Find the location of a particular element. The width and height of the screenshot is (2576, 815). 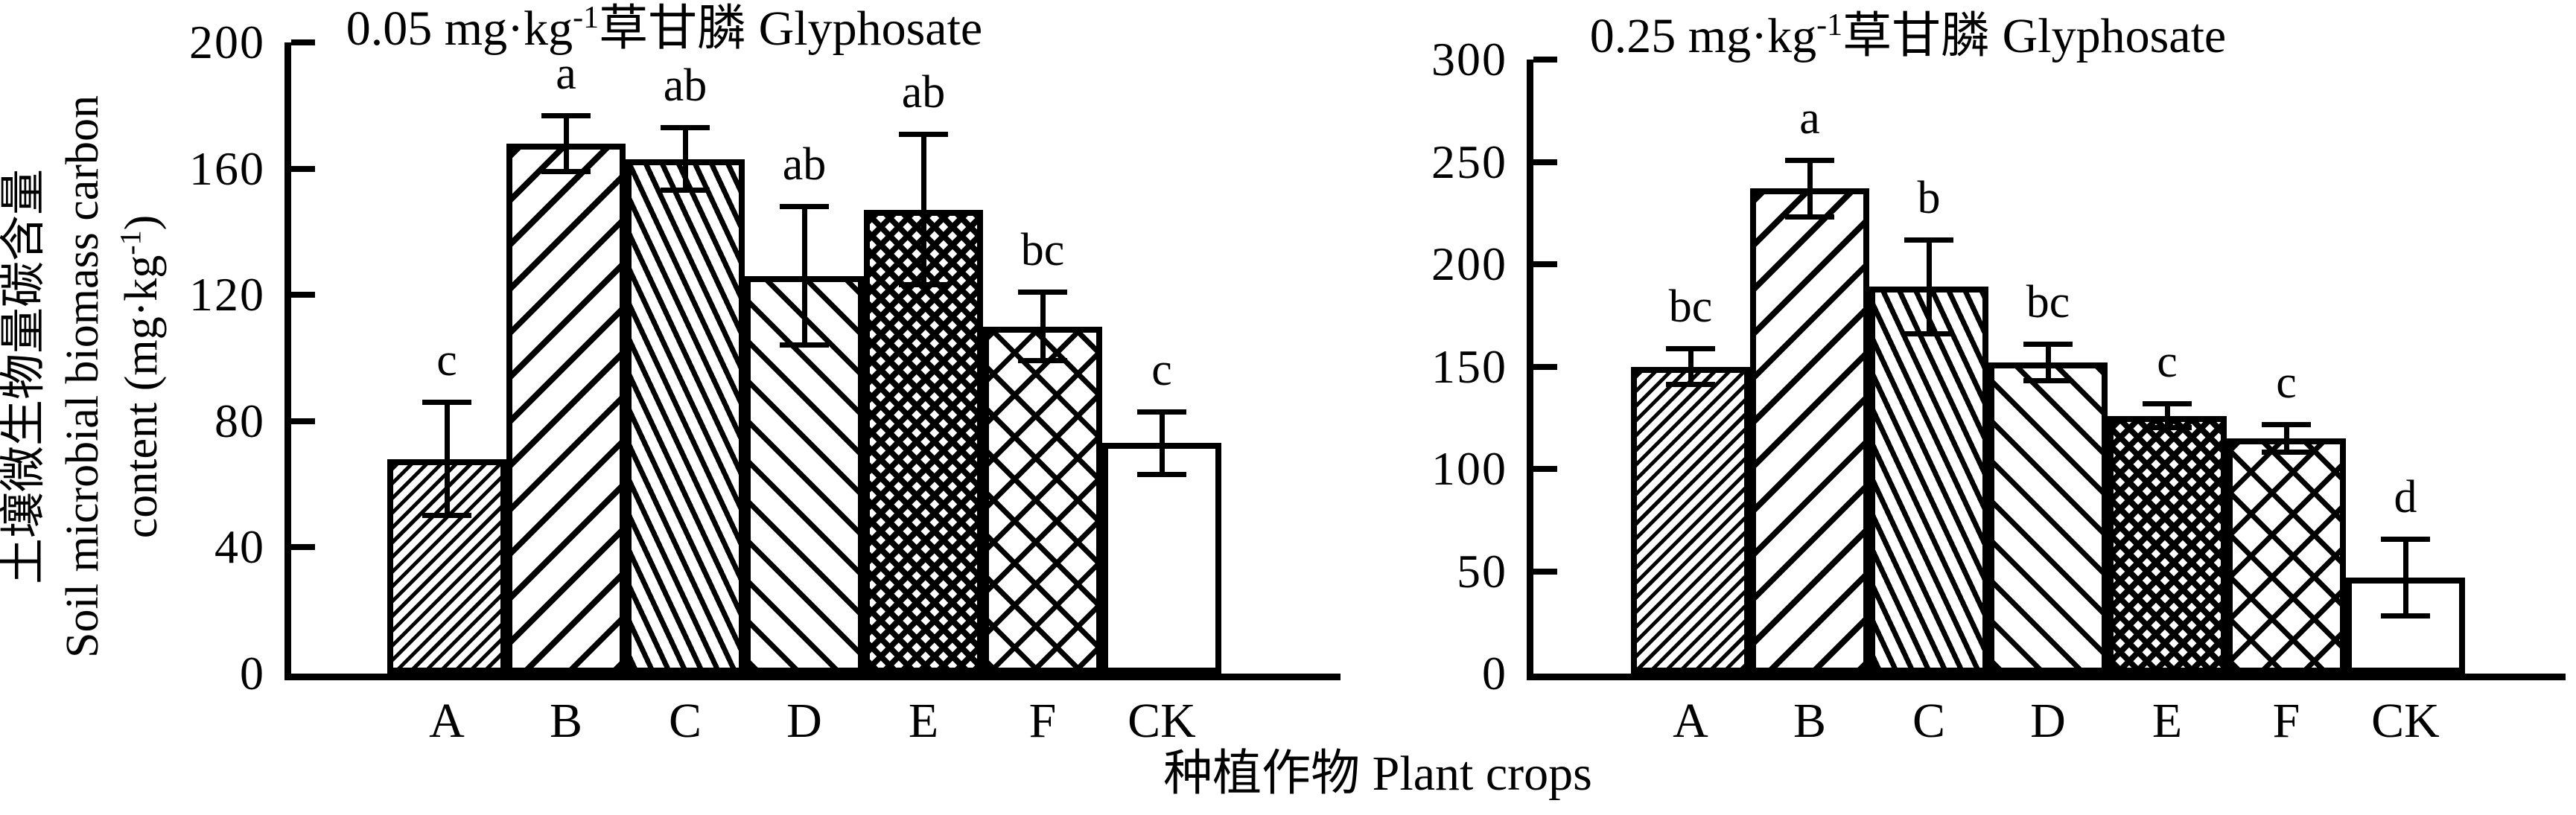

error-cap-bottom-C is located at coordinates (1928, 333).